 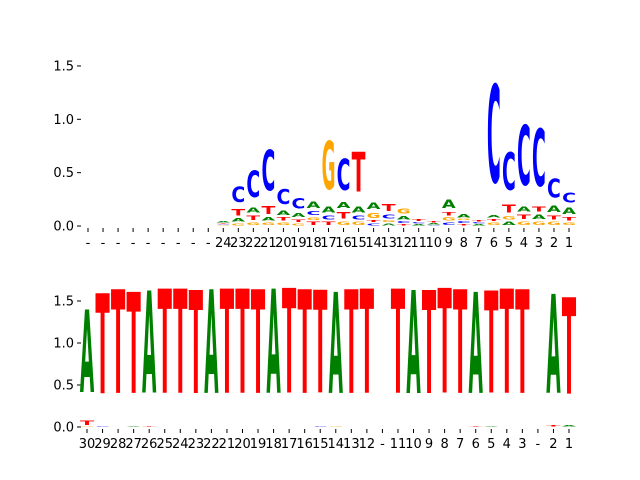 I want to click on y-tick-label: 1.0, so click(x=63, y=120).